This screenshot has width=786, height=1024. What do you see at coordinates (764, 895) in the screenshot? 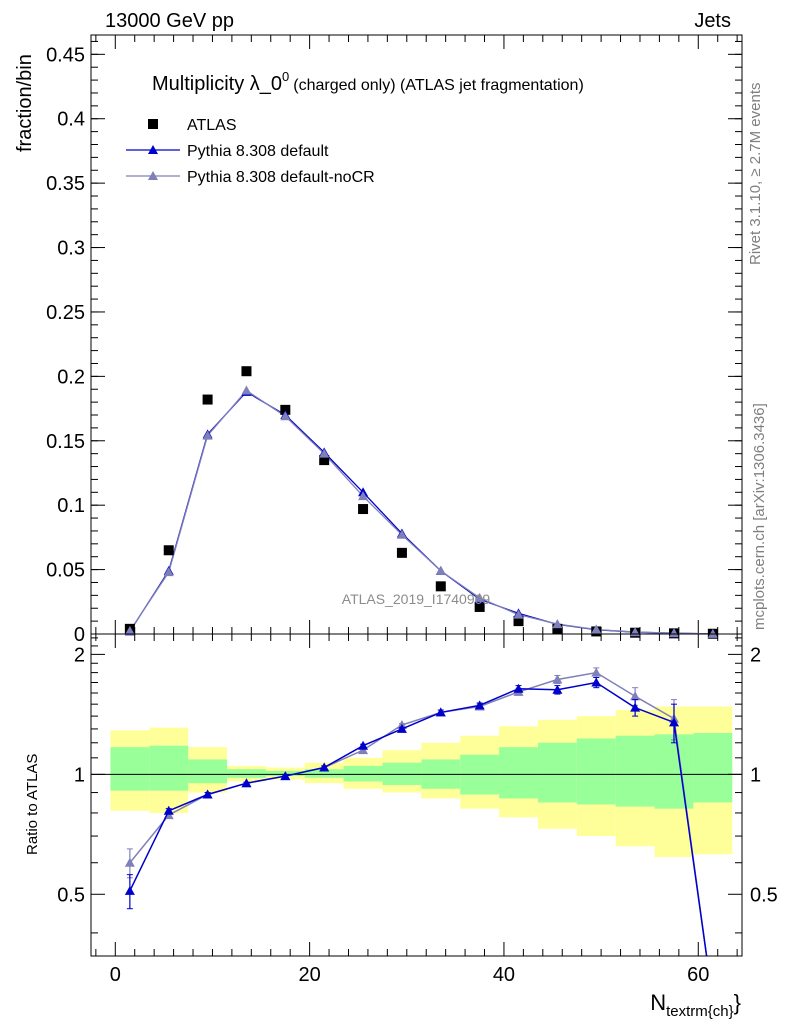
I see `ratio-y-tick-label-right: 0.5` at bounding box center [764, 895].